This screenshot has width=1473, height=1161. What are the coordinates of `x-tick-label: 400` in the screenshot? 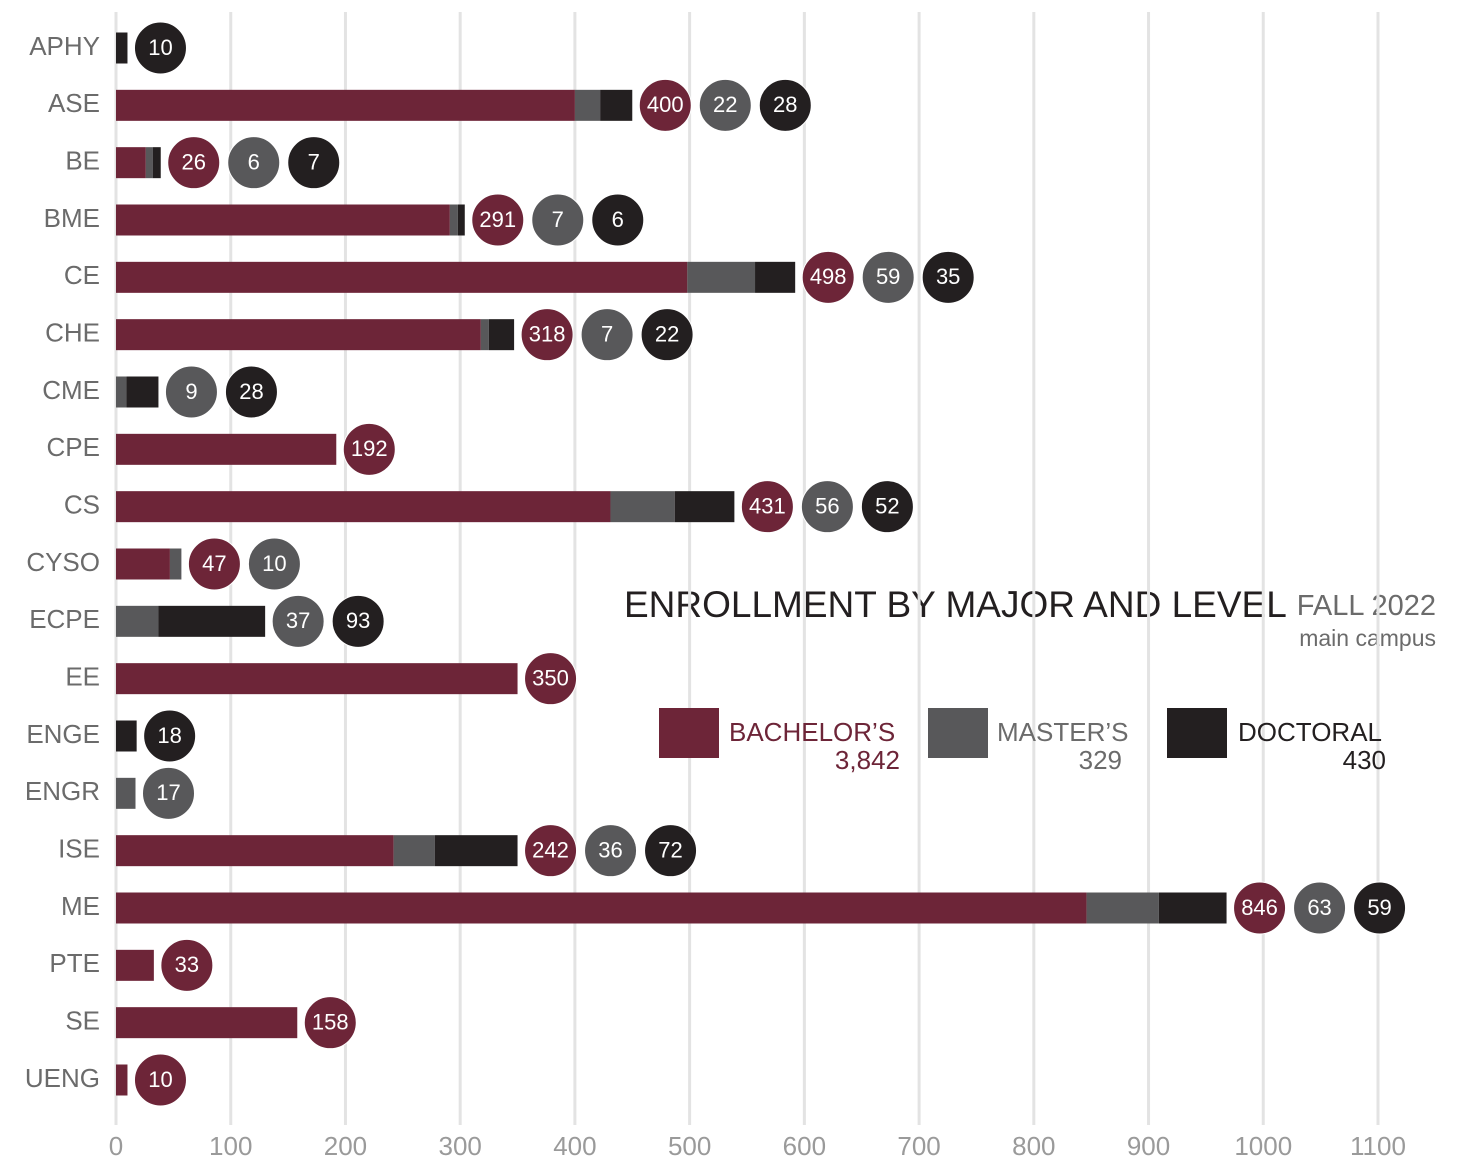 It's located at (574, 1146).